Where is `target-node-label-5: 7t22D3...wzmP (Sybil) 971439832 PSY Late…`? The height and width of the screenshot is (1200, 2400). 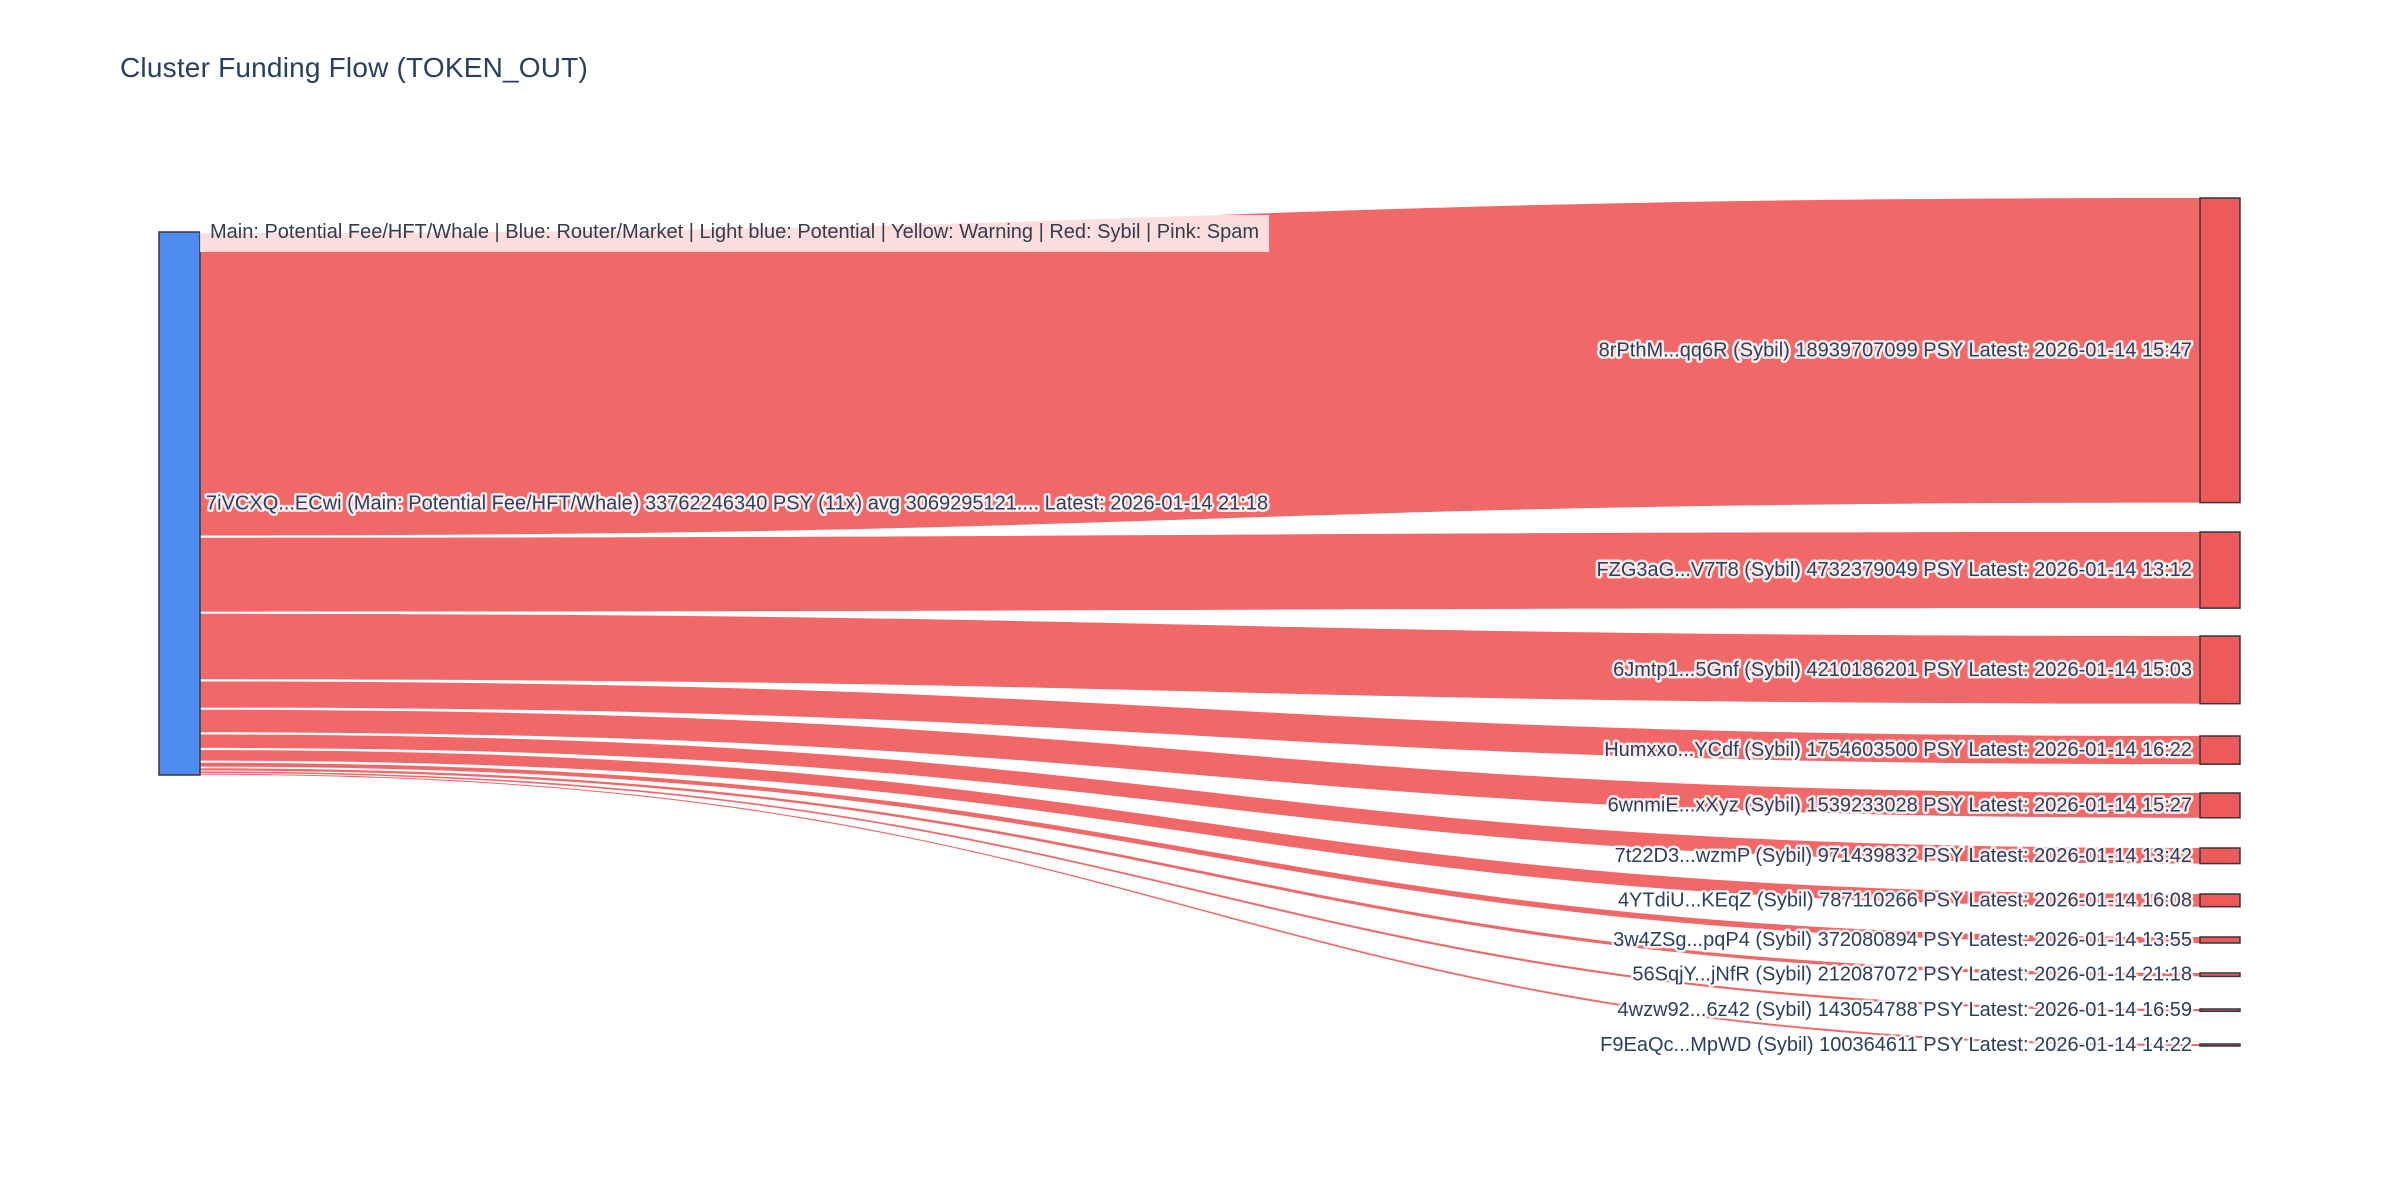 target-node-label-5: 7t22D3...wzmP (Sybil) 971439832 PSY Late… is located at coordinates (1903, 856).